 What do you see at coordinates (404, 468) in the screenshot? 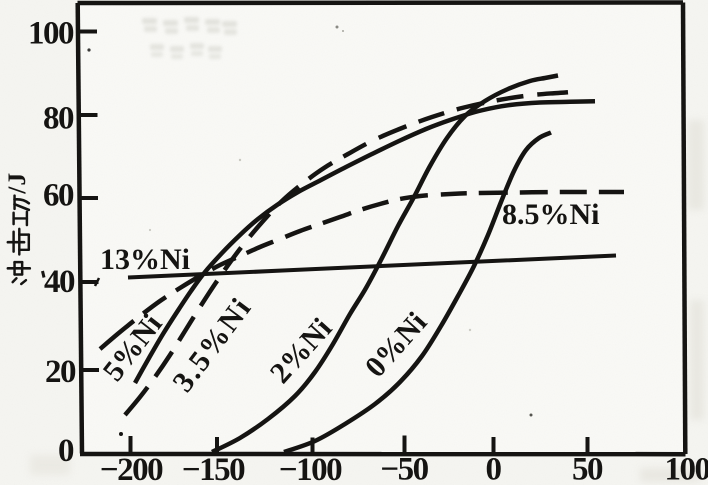
I see `svg-text: −50` at bounding box center [404, 468].